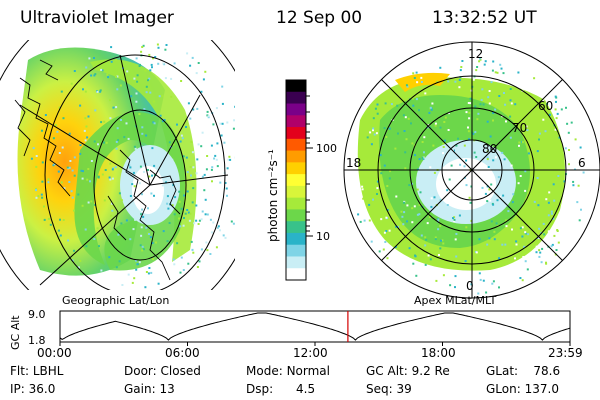 The height and width of the screenshot is (400, 600). What do you see at coordinates (310, 353) in the screenshot?
I see `alt-xtick-2: 12:00` at bounding box center [310, 353].